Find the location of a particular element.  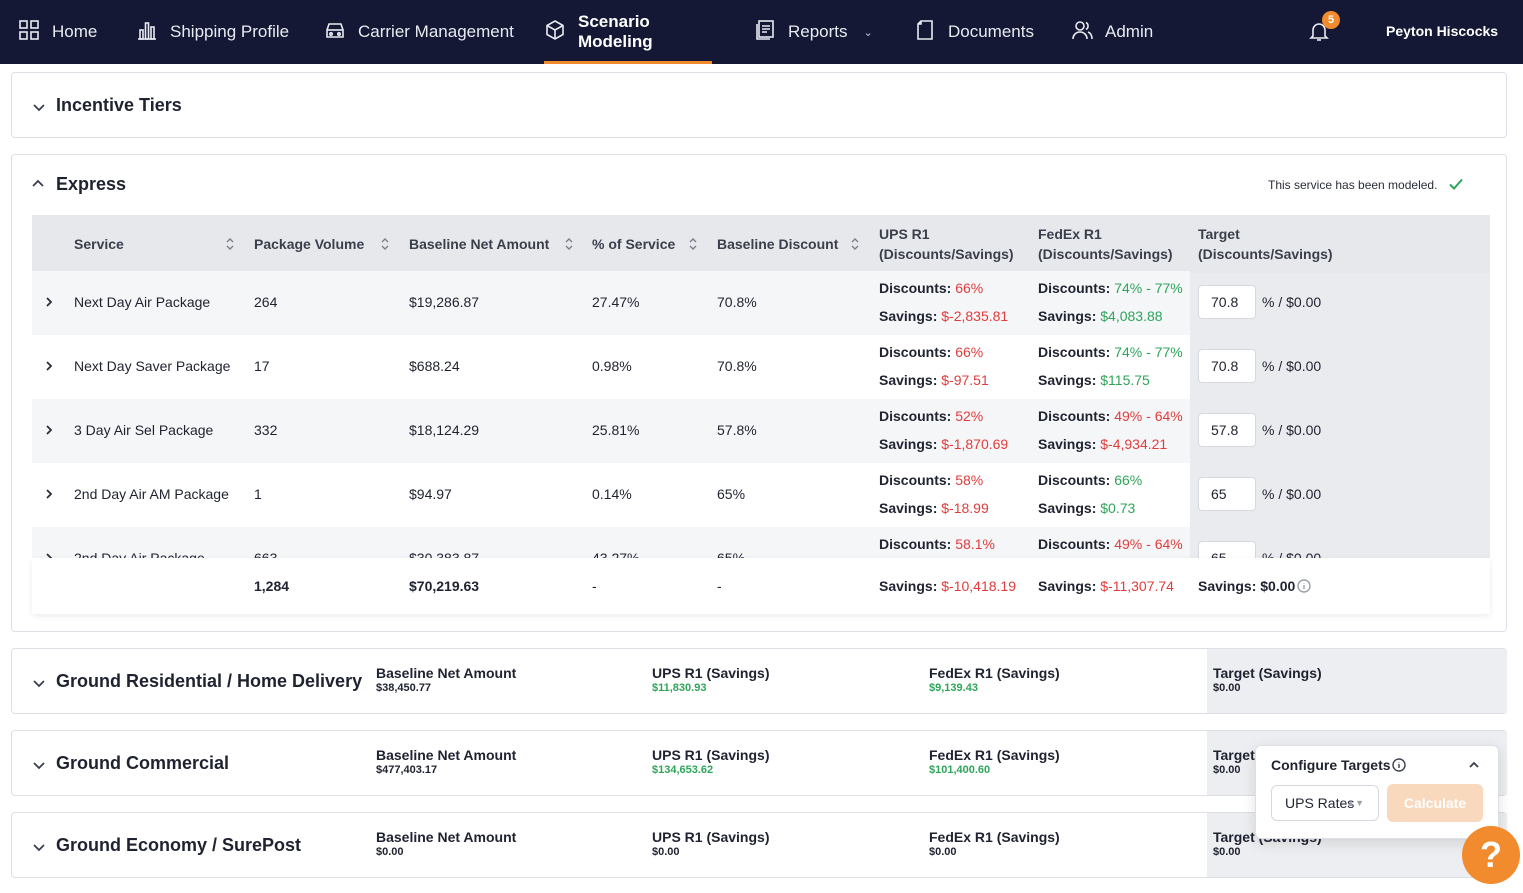

ups-discount-value: 52% is located at coordinates (969, 416).